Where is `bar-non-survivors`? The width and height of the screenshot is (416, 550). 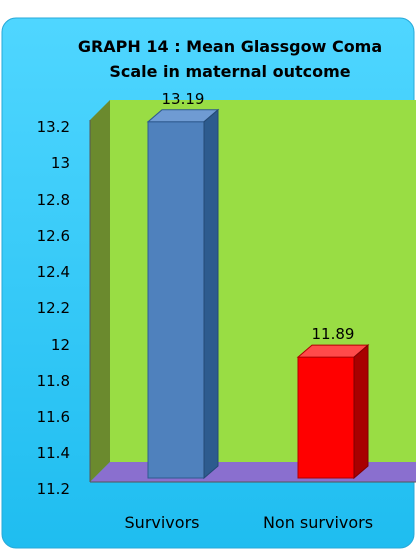 bar-non-survivors is located at coordinates (333, 412).